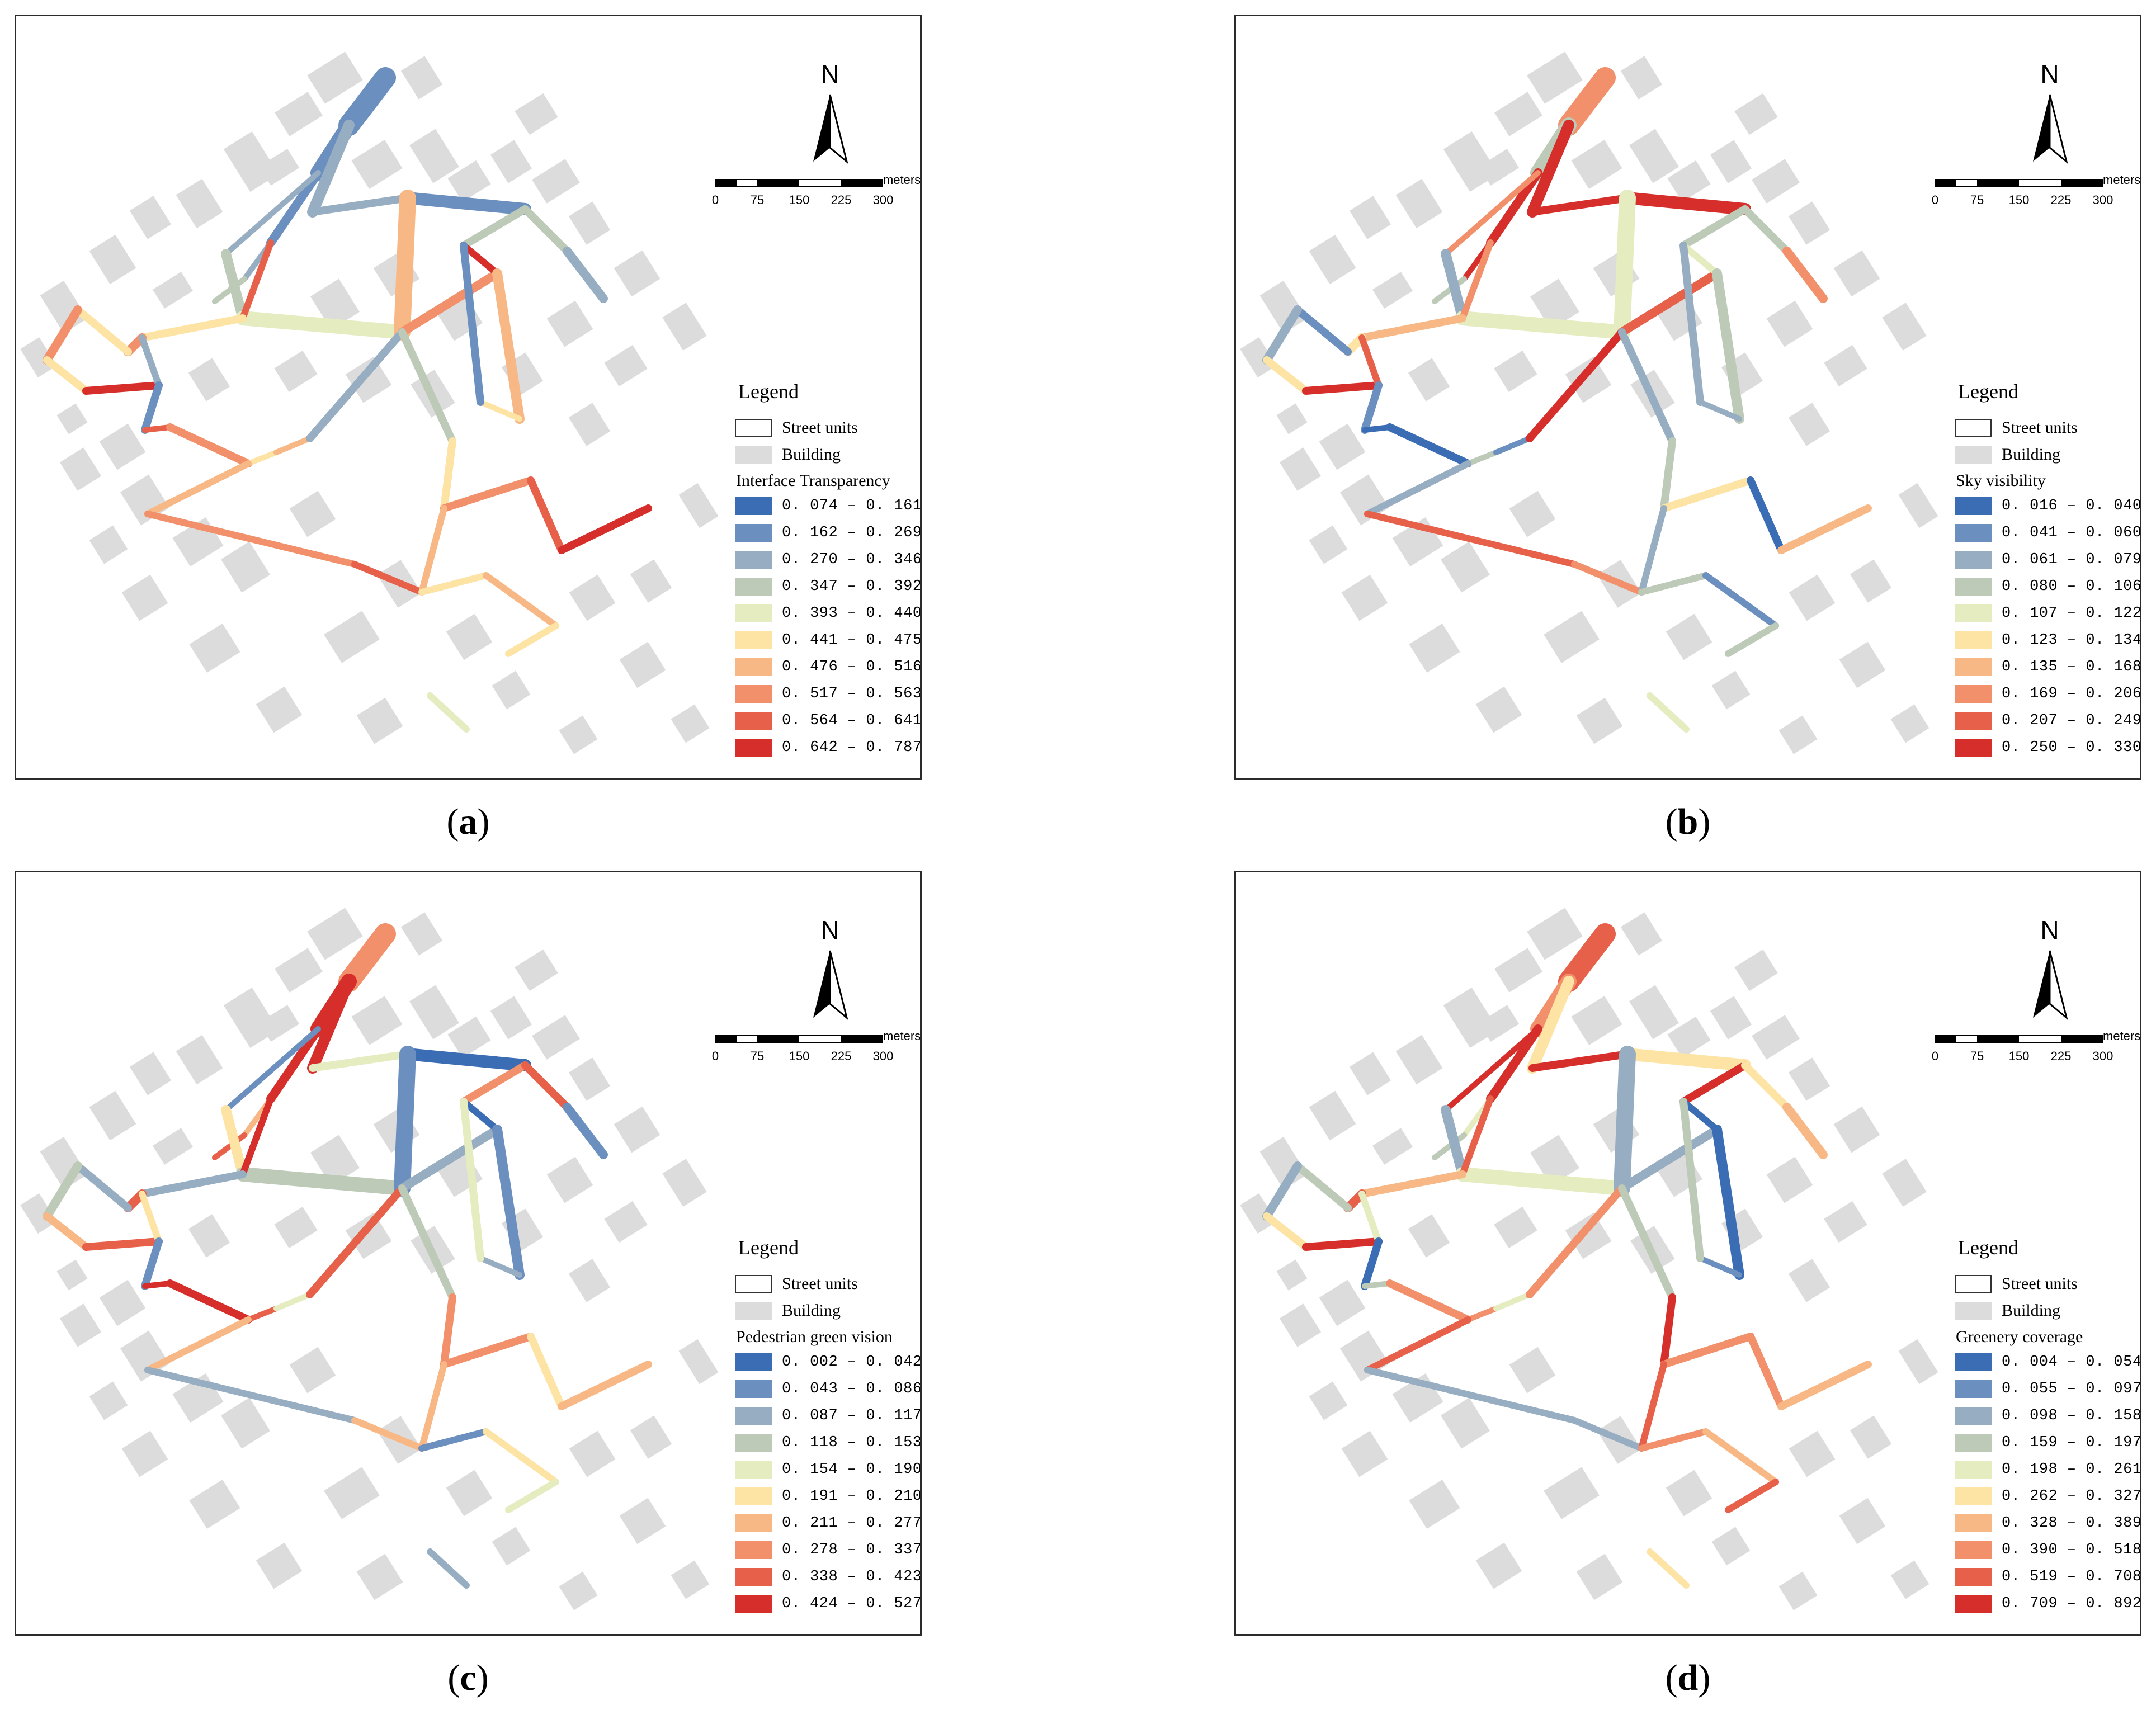 The image size is (2156, 1724). What do you see at coordinates (2040, 1284) in the screenshot?
I see `street-units-label: Street units` at bounding box center [2040, 1284].